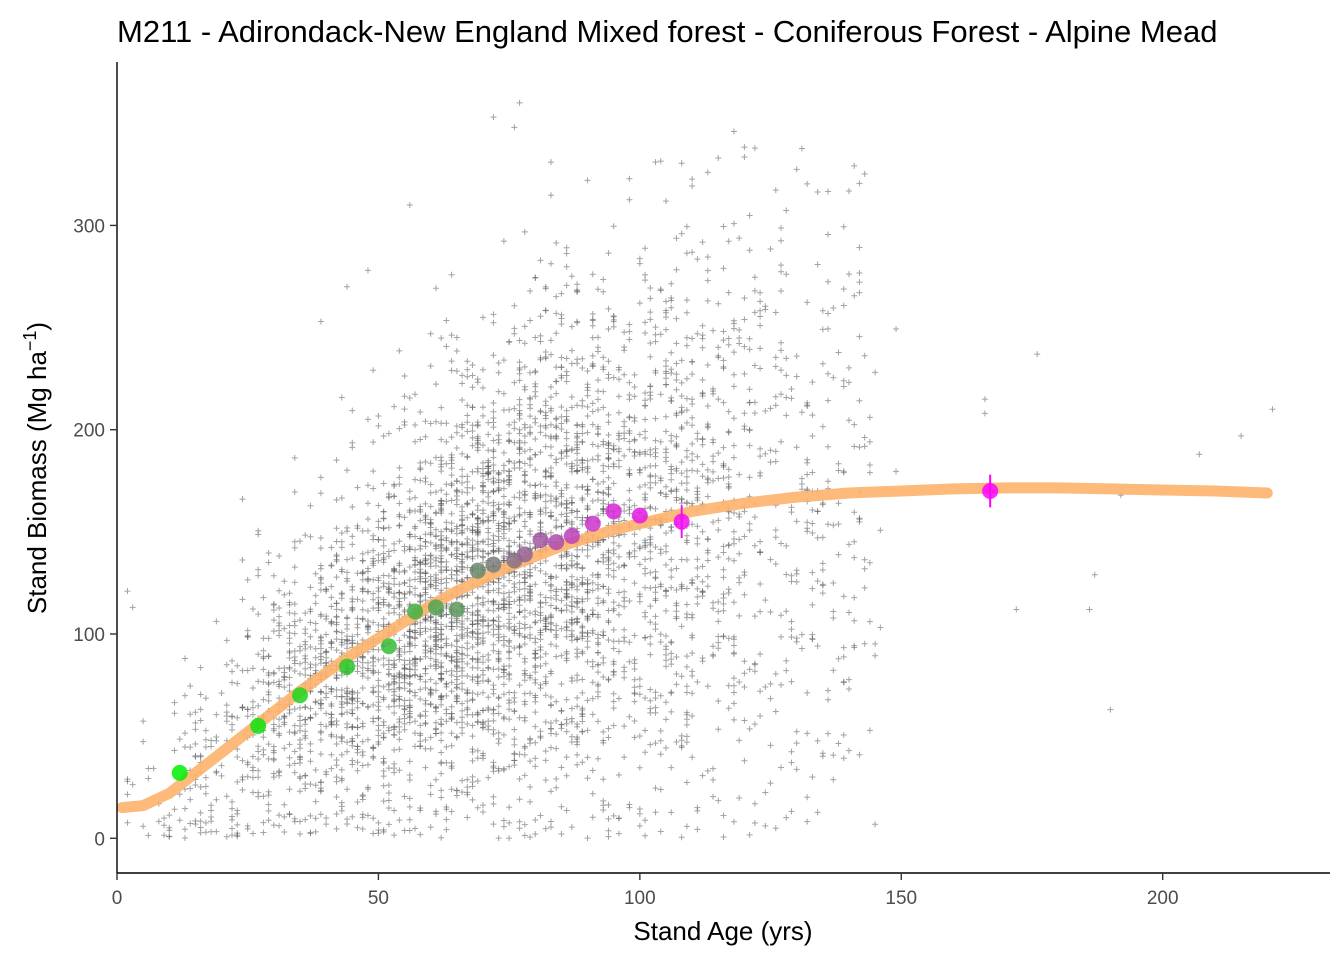  What do you see at coordinates (1163, 898) in the screenshot?
I see `x-tick-label: 200` at bounding box center [1163, 898].